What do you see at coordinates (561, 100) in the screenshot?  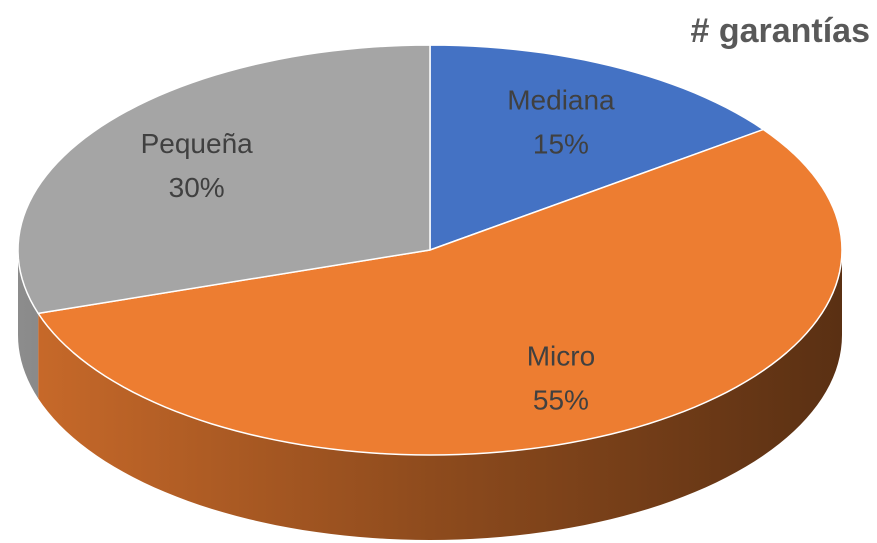 I see `slice-label: Mediana` at bounding box center [561, 100].